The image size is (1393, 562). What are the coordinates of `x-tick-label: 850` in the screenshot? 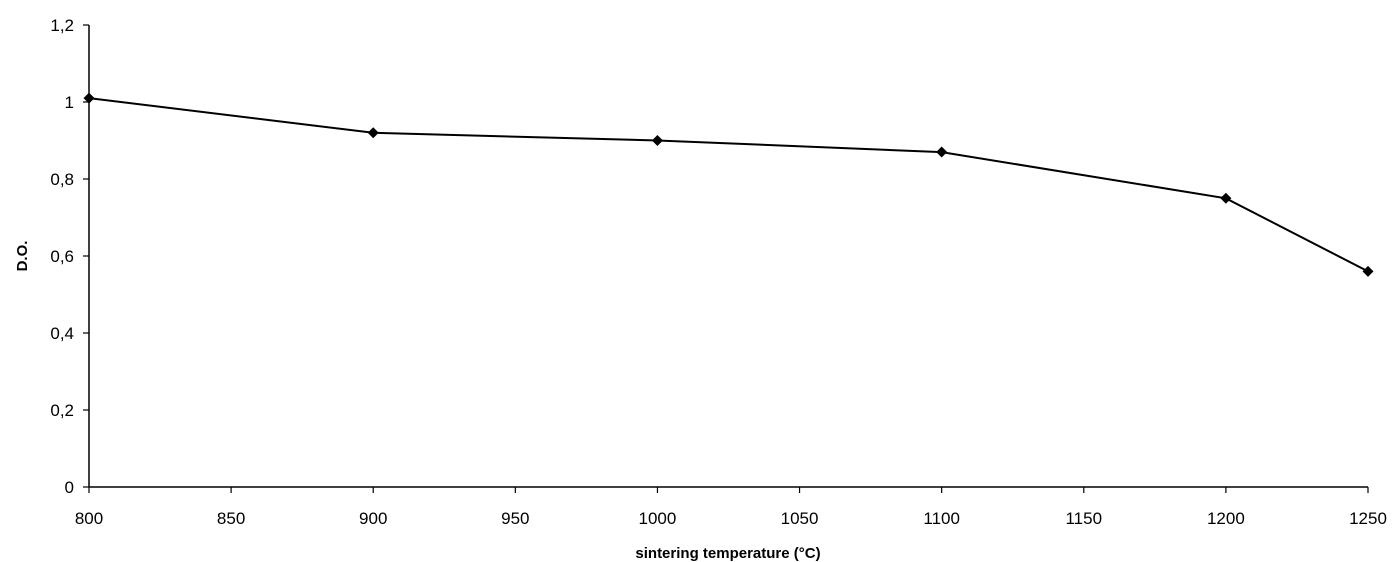 It's located at (231, 518).